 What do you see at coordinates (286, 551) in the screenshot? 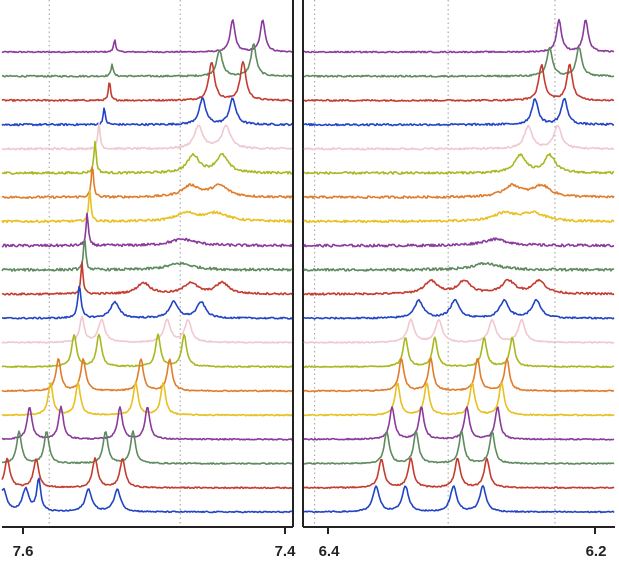
I see `left-tick-label-7.4: 7.4` at bounding box center [286, 551].